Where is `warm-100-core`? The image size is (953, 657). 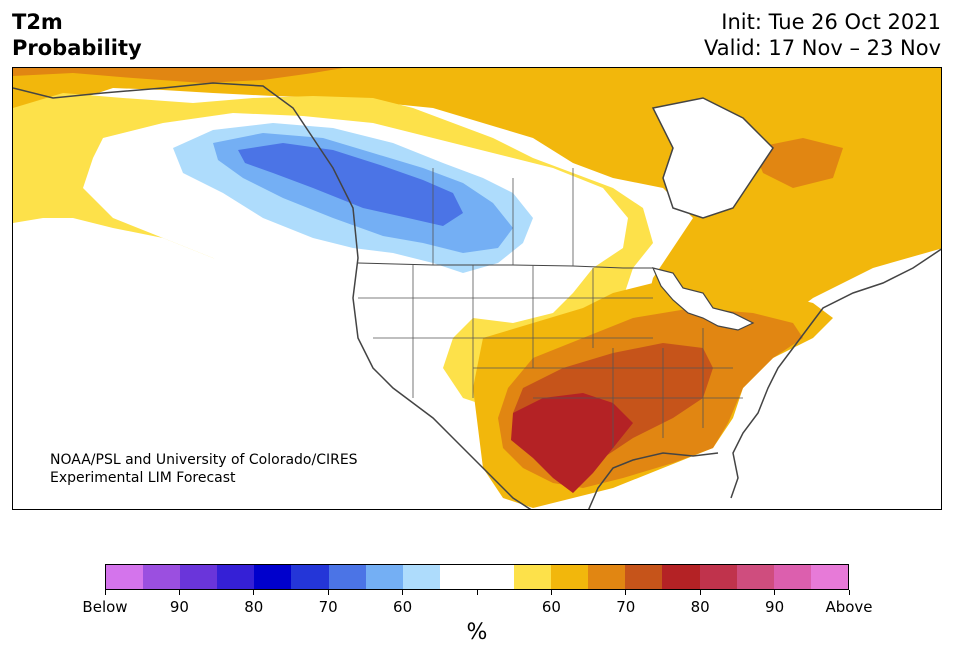 warm-100-core is located at coordinates (572, 443).